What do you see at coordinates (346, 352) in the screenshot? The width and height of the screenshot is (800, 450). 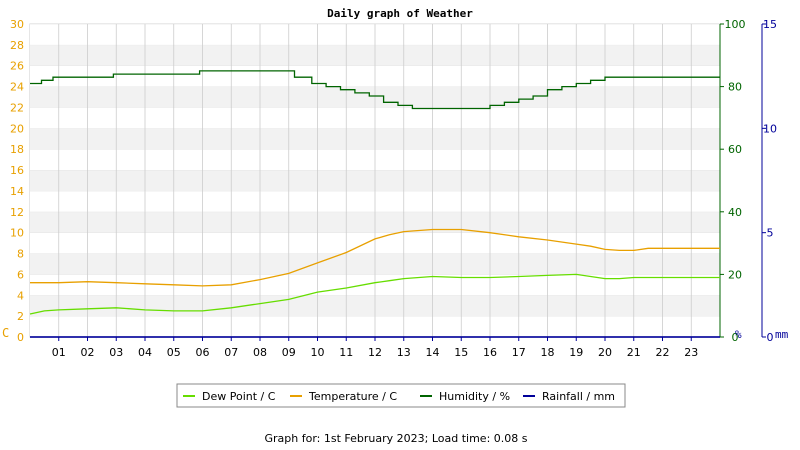 I see `x-tick-label: 11` at bounding box center [346, 352].